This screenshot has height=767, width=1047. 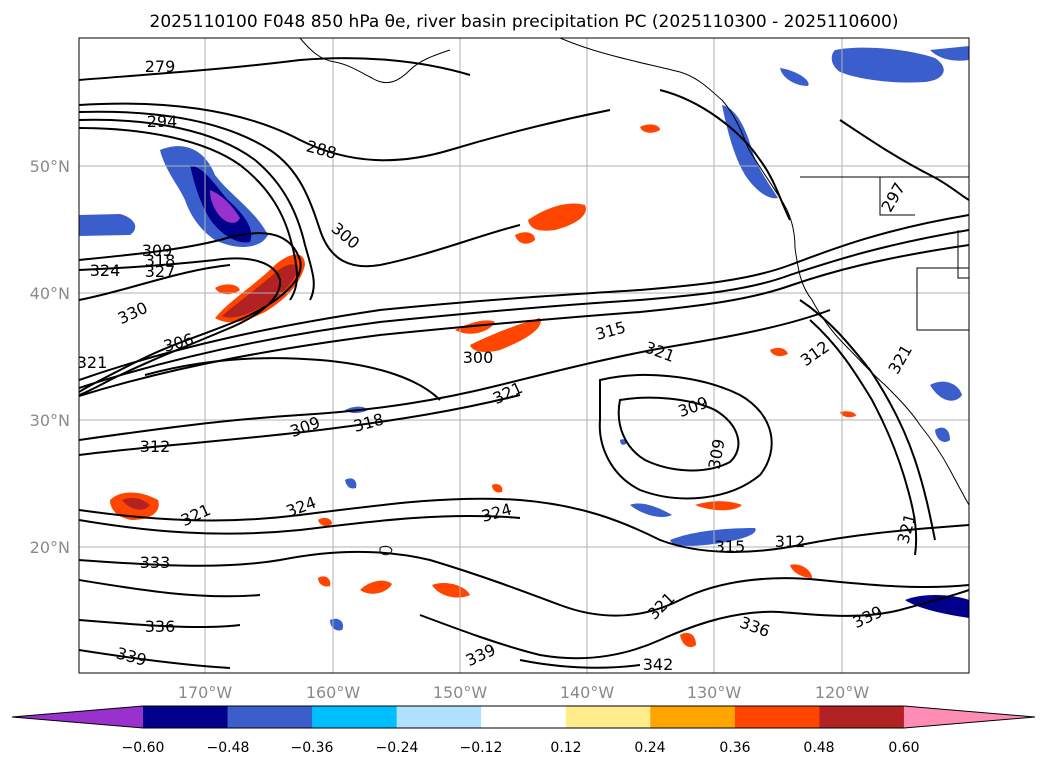 I want to click on lon-label: 140°W, so click(x=587, y=692).